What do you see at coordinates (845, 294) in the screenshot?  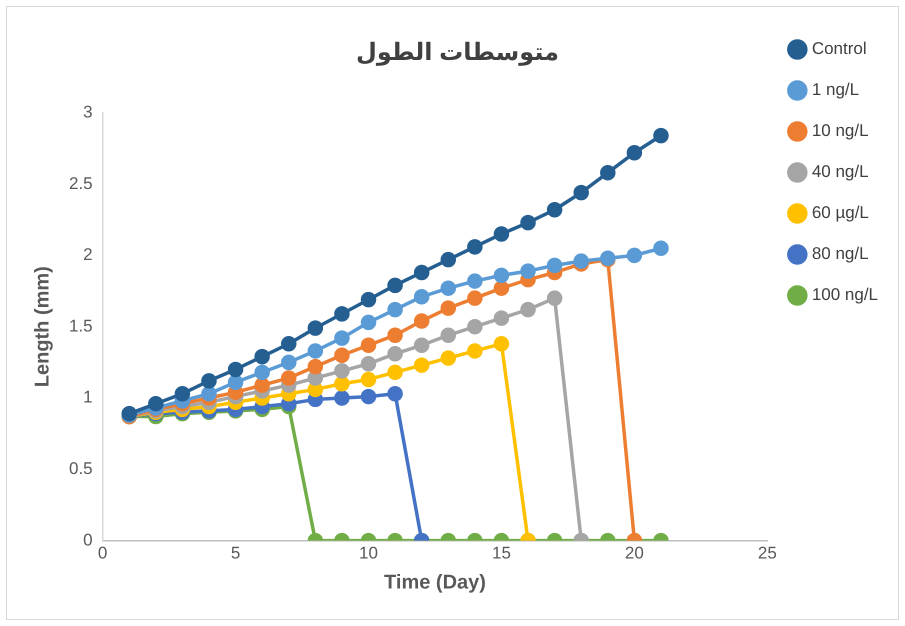 I see `legend-label: 100 ng/L` at bounding box center [845, 294].